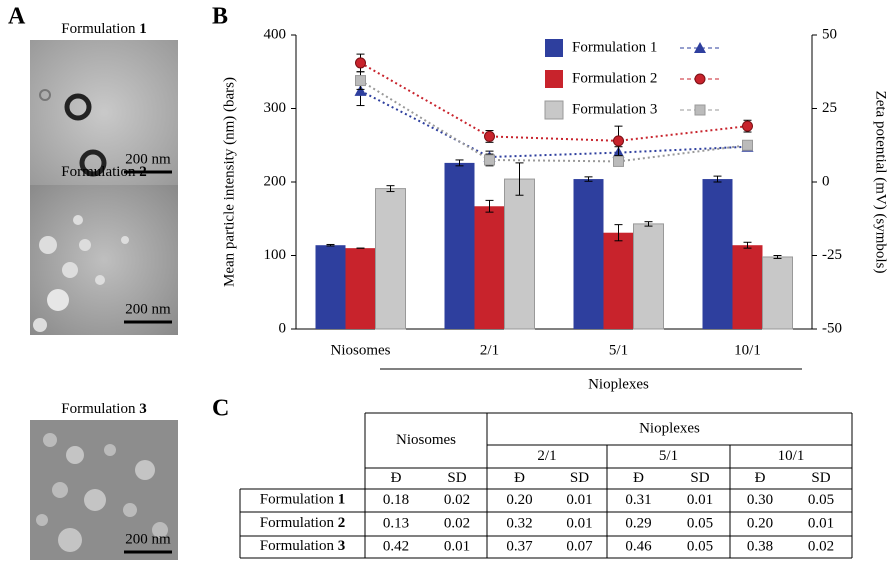 This screenshot has width=894, height=563. I want to click on y-tick-label: 300, so click(275, 108).